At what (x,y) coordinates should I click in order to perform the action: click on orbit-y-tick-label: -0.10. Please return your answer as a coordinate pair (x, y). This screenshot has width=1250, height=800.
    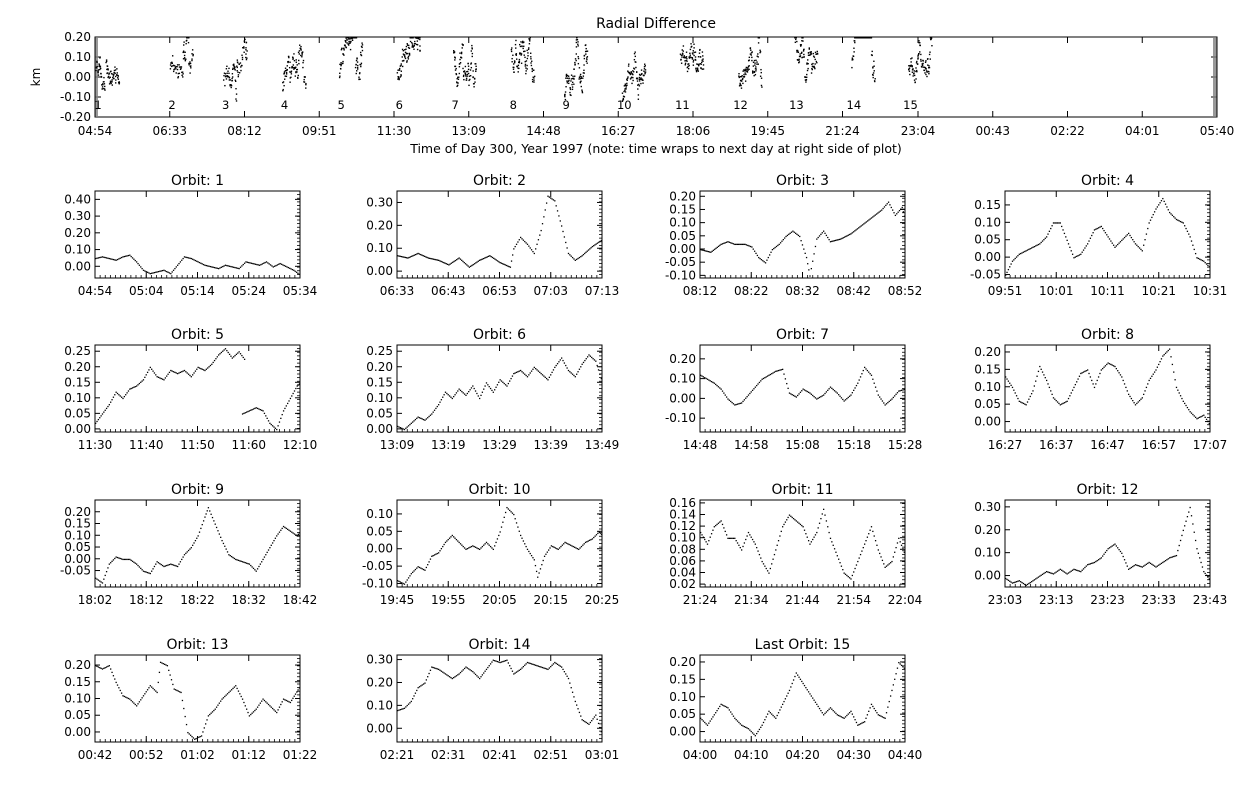
    Looking at the image, I should click on (680, 418).